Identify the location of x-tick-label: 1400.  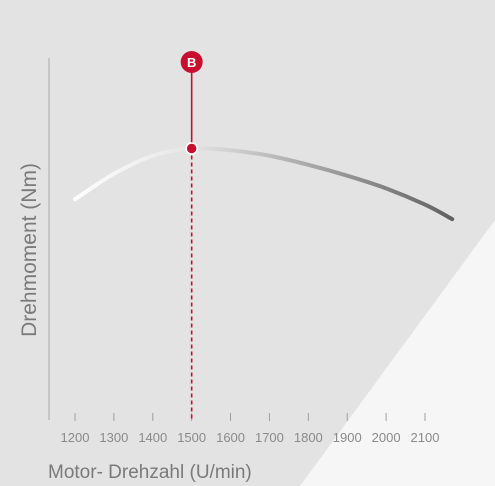
(152, 437).